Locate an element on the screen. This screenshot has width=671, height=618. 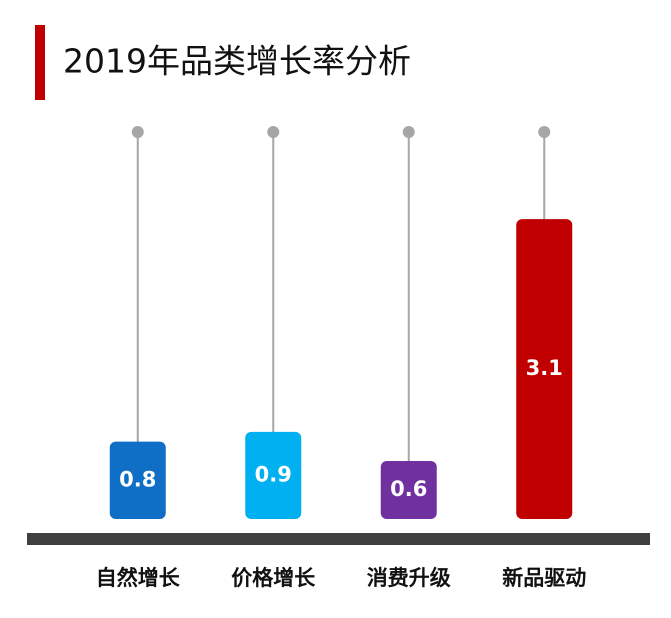
value-label: 3.1 is located at coordinates (544, 368).